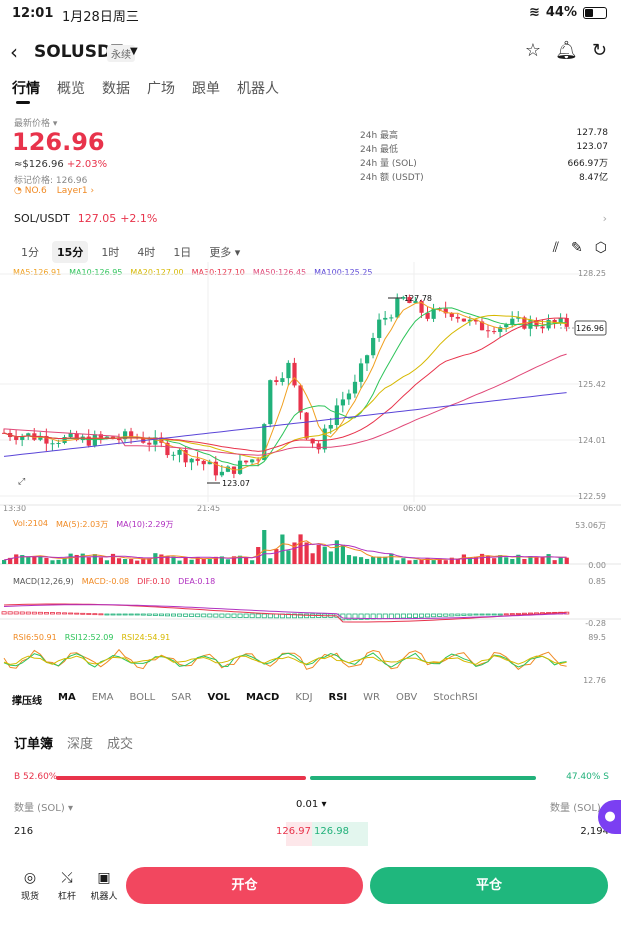  Describe the element at coordinates (182, 252) in the screenshot. I see `interval-1d: 1日` at that location.